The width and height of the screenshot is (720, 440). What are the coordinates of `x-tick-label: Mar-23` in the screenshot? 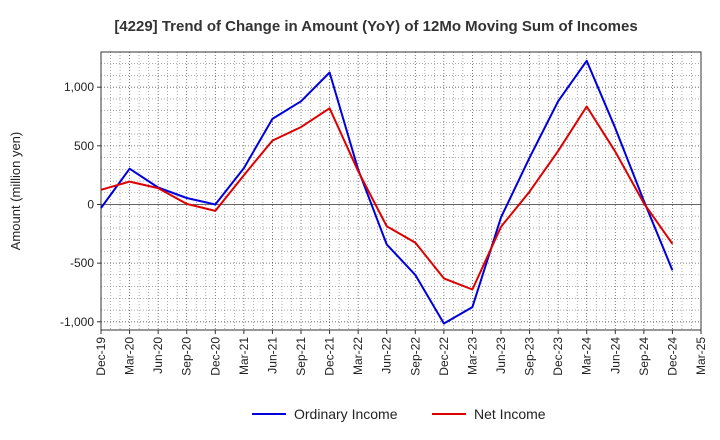 It's located at (472, 356).